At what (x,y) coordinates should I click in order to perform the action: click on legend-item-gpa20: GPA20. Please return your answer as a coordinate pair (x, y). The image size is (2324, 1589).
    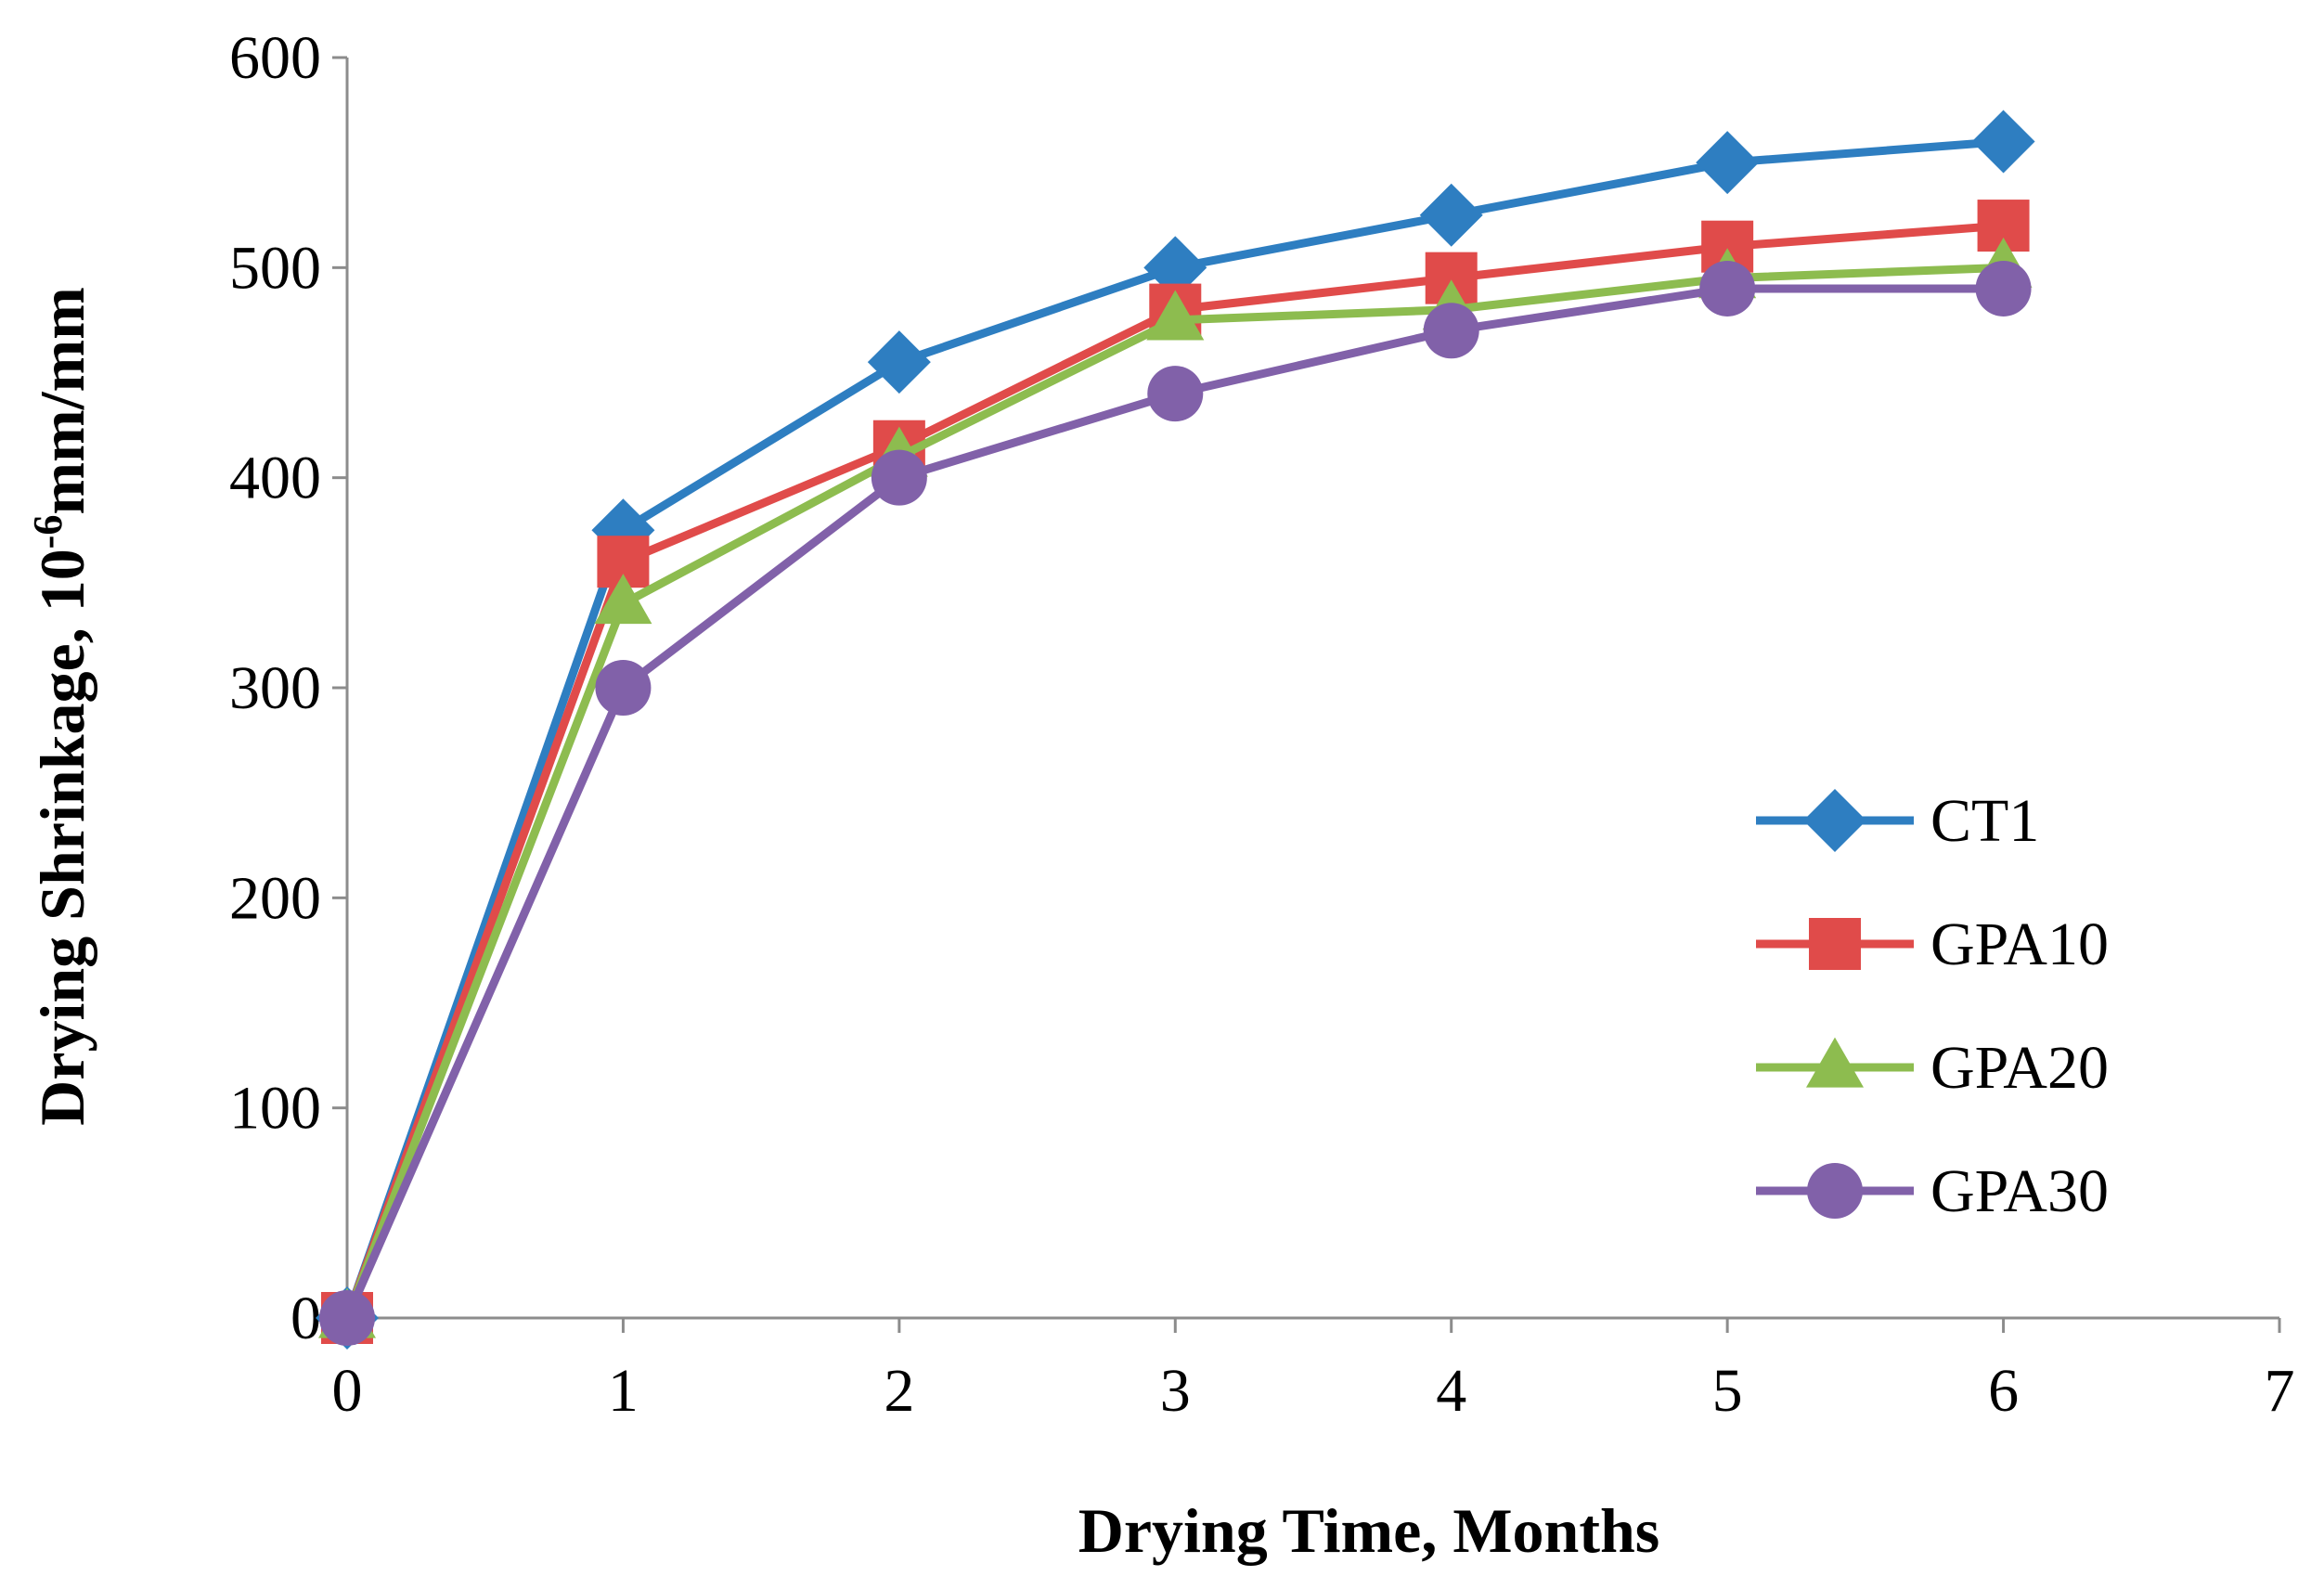
    Looking at the image, I should click on (1932, 1068).